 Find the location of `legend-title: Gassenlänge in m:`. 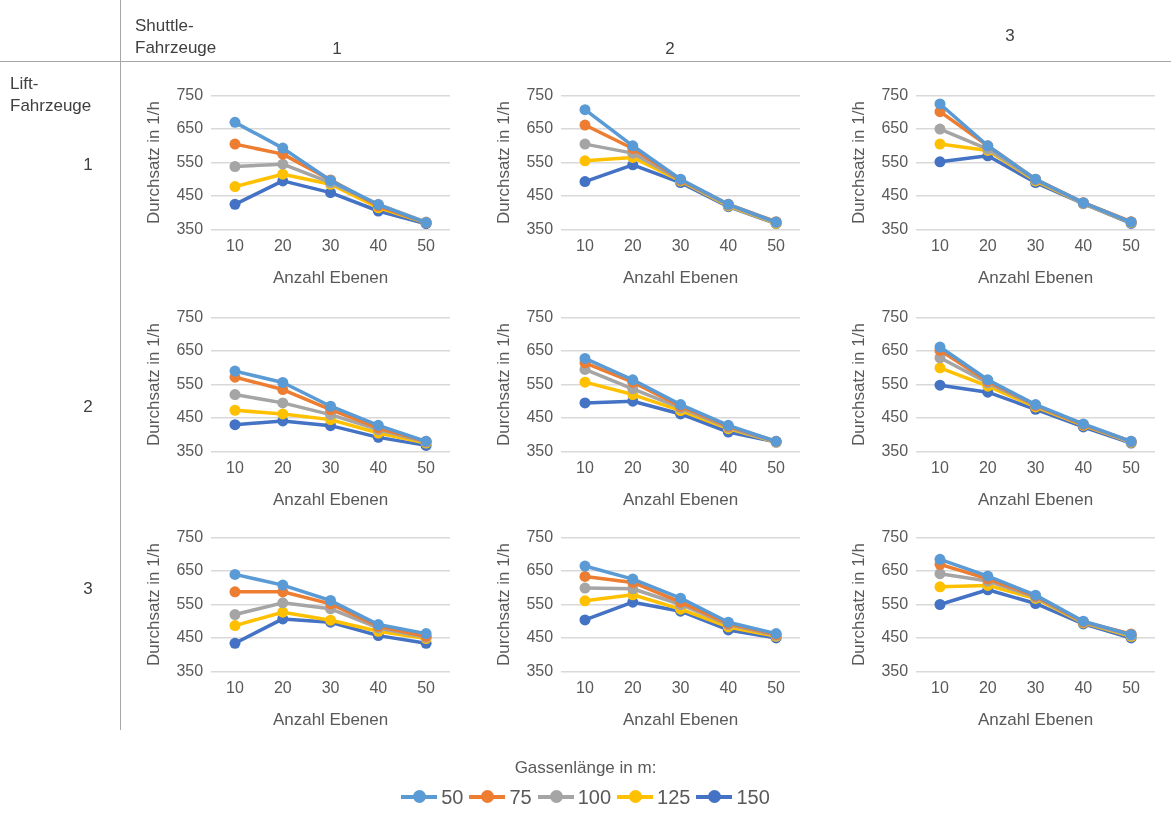

legend-title: Gassenlänge in m: is located at coordinates (585, 768).